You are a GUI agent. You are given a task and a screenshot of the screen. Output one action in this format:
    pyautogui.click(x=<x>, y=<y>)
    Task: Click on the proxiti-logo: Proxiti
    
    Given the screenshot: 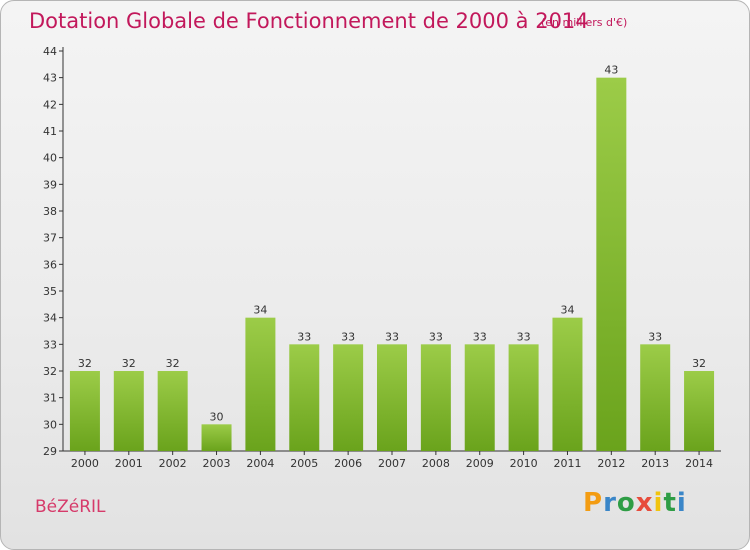 What is the action you would take?
    pyautogui.click(x=635, y=503)
    